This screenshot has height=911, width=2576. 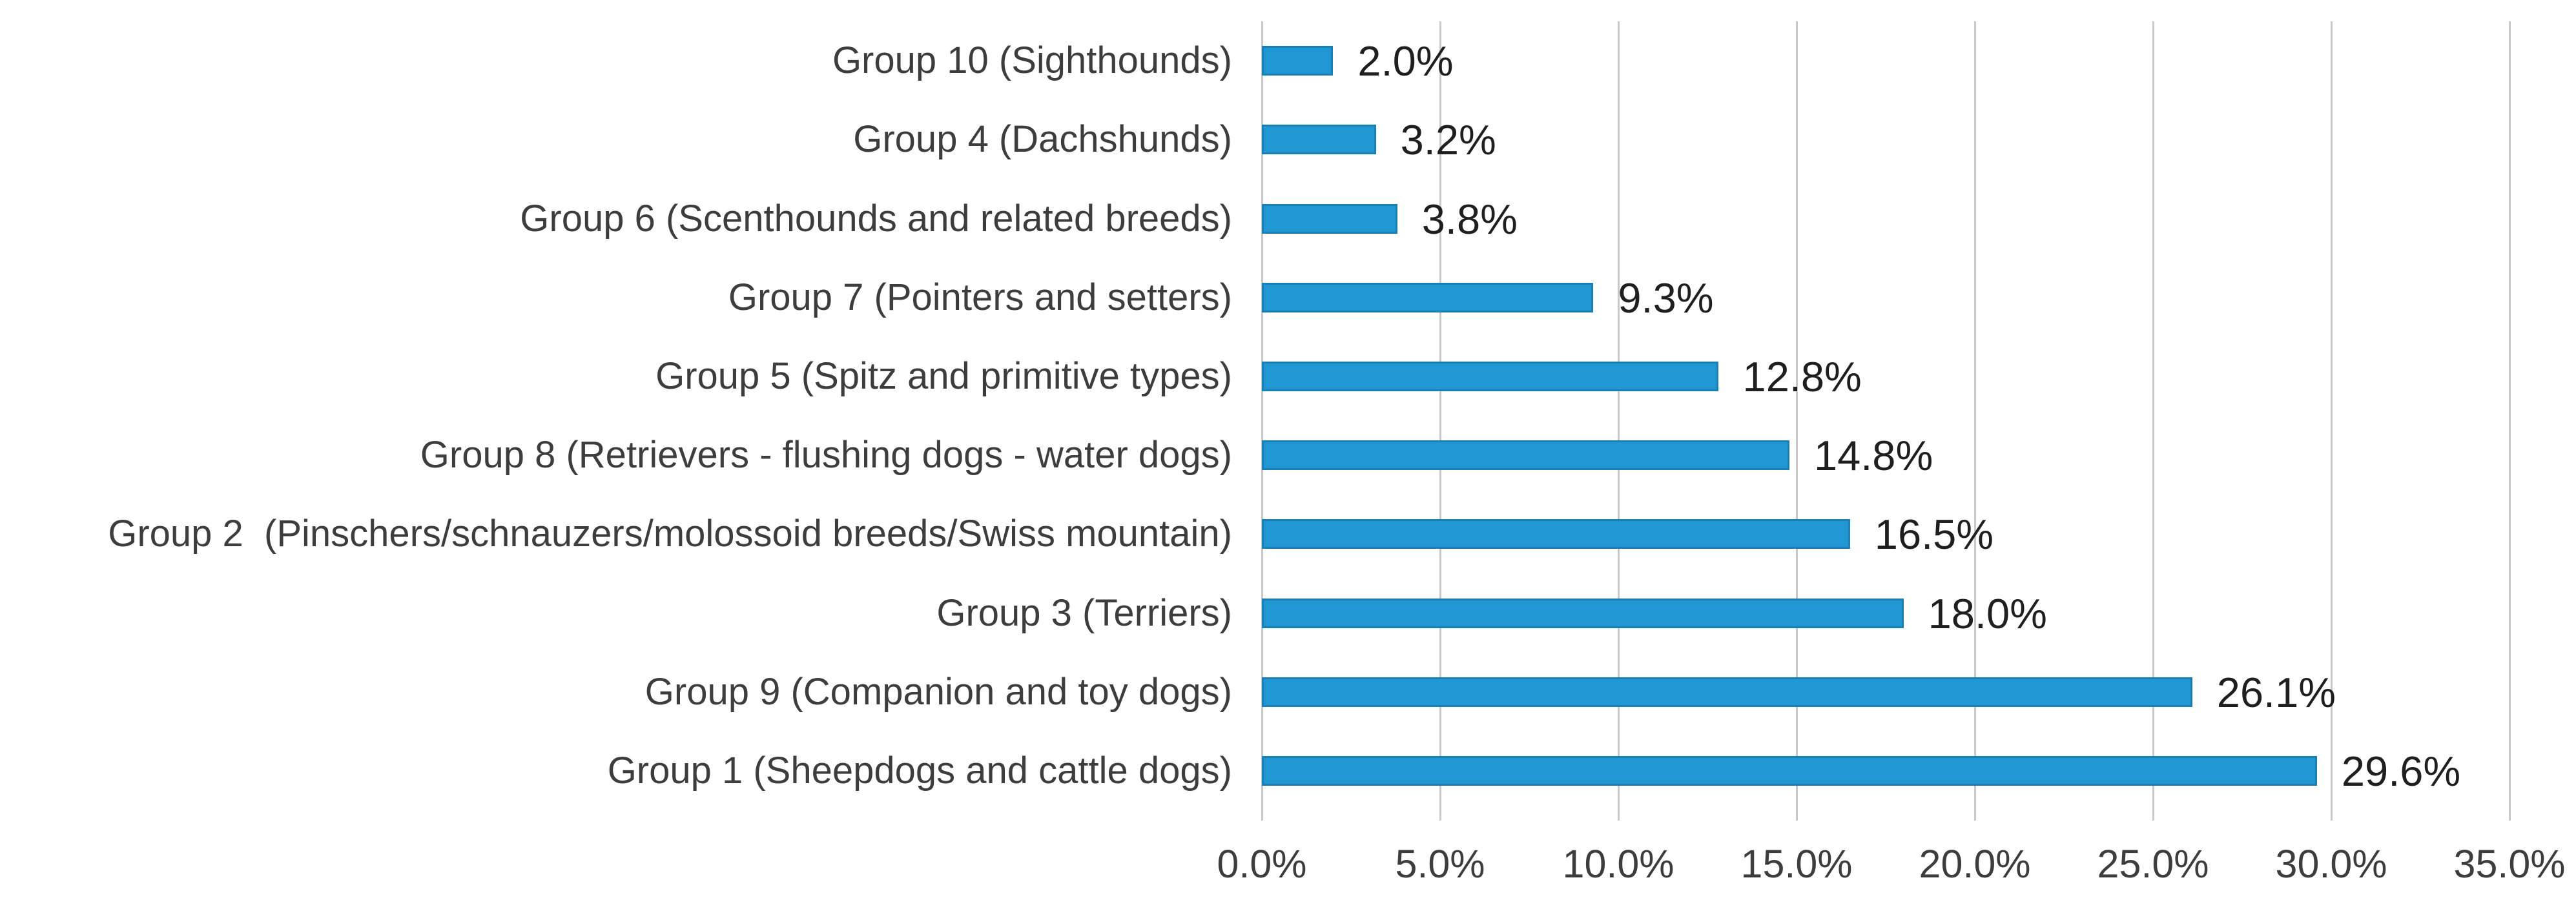 What do you see at coordinates (938, 691) in the screenshot?
I see `category-label: Group 9 (Companion and toy dogs)` at bounding box center [938, 691].